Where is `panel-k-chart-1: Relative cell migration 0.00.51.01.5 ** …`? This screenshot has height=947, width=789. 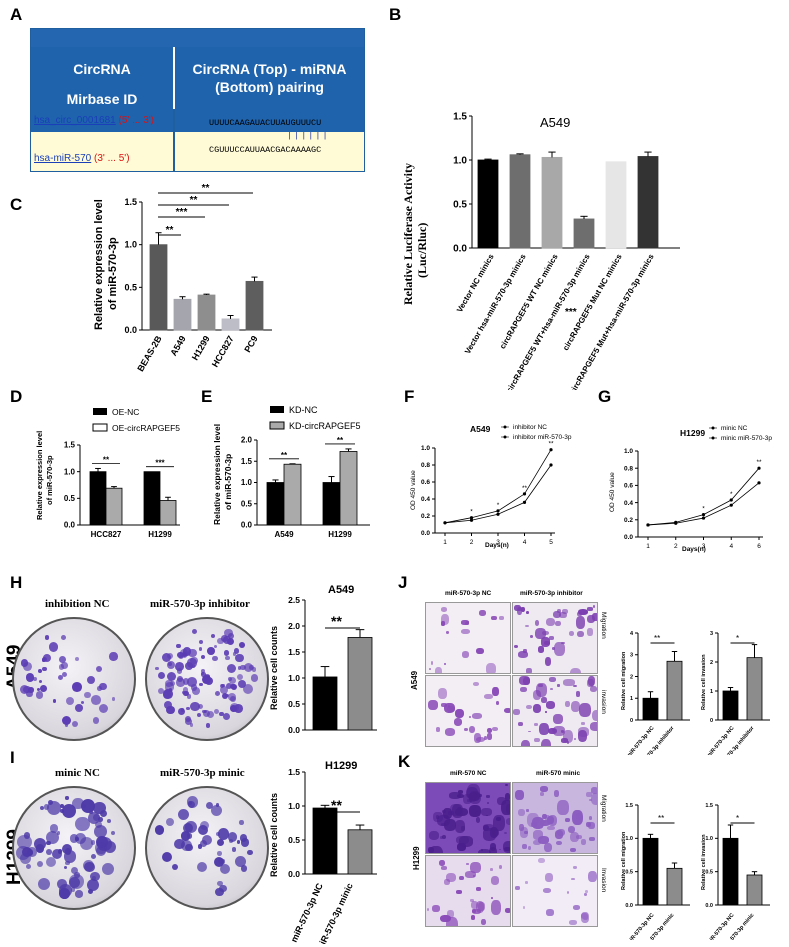 panel-k-chart-1: Relative cell migration 0.00.51.01.5 ** … is located at coordinates (655, 871).